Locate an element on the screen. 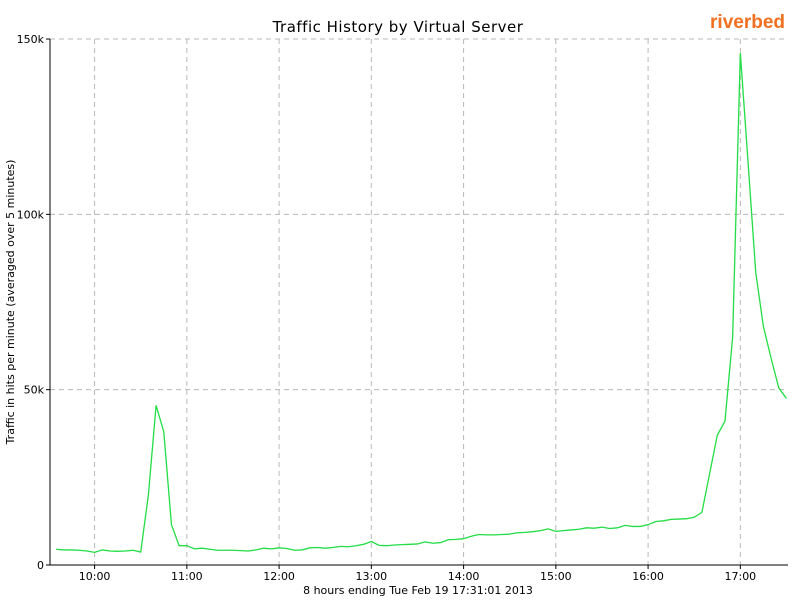  x-axis-label: 8 hours ending Tue Feb 19 17:31:01 2013 is located at coordinates (418, 590).